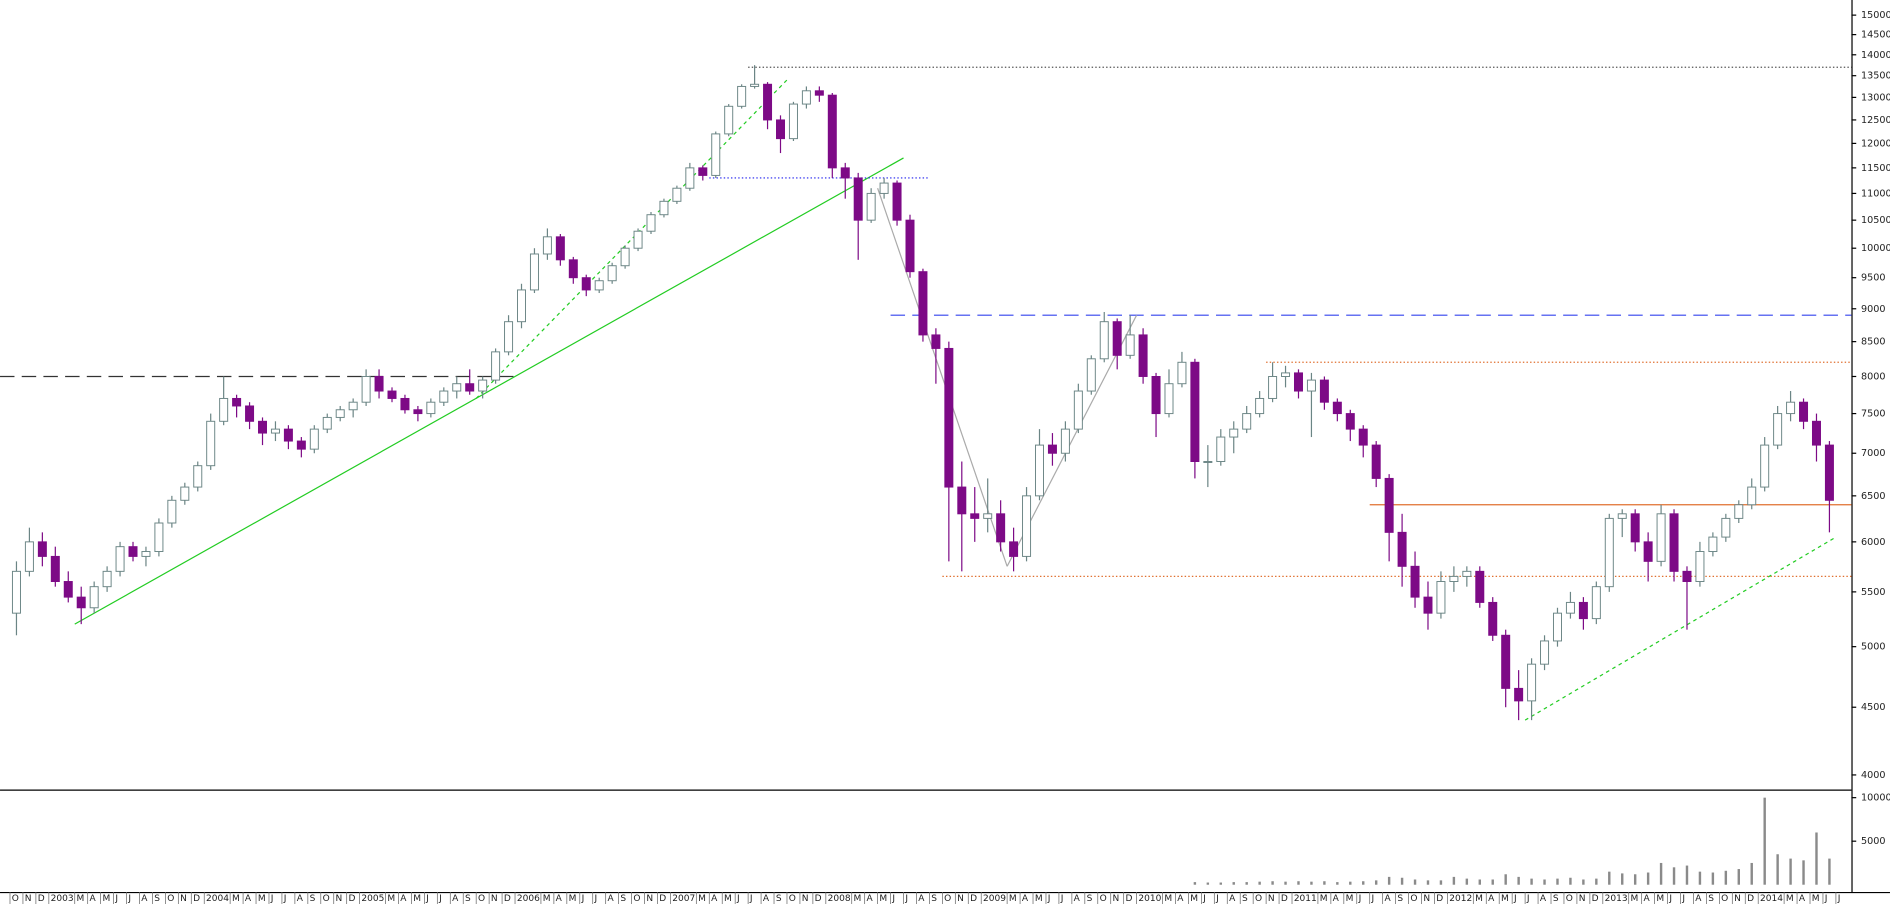 The width and height of the screenshot is (1890, 904). Describe the element at coordinates (1460, 899) in the screenshot. I see `x-tick-label: 2012` at that location.